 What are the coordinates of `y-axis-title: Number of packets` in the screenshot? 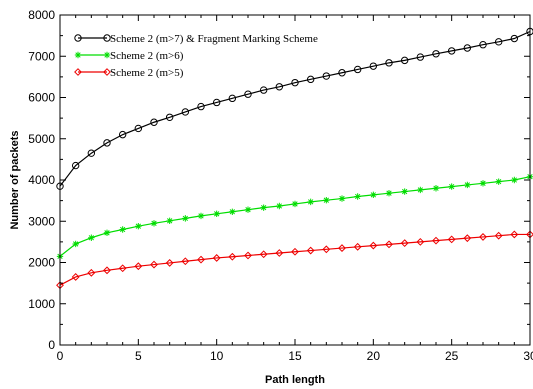 It's located at (15, 179).